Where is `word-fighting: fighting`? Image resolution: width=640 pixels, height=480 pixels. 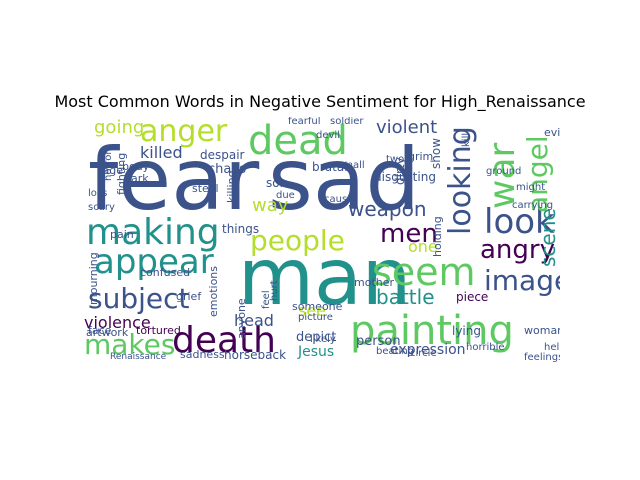 word-fighting: fighting is located at coordinates (121, 173).